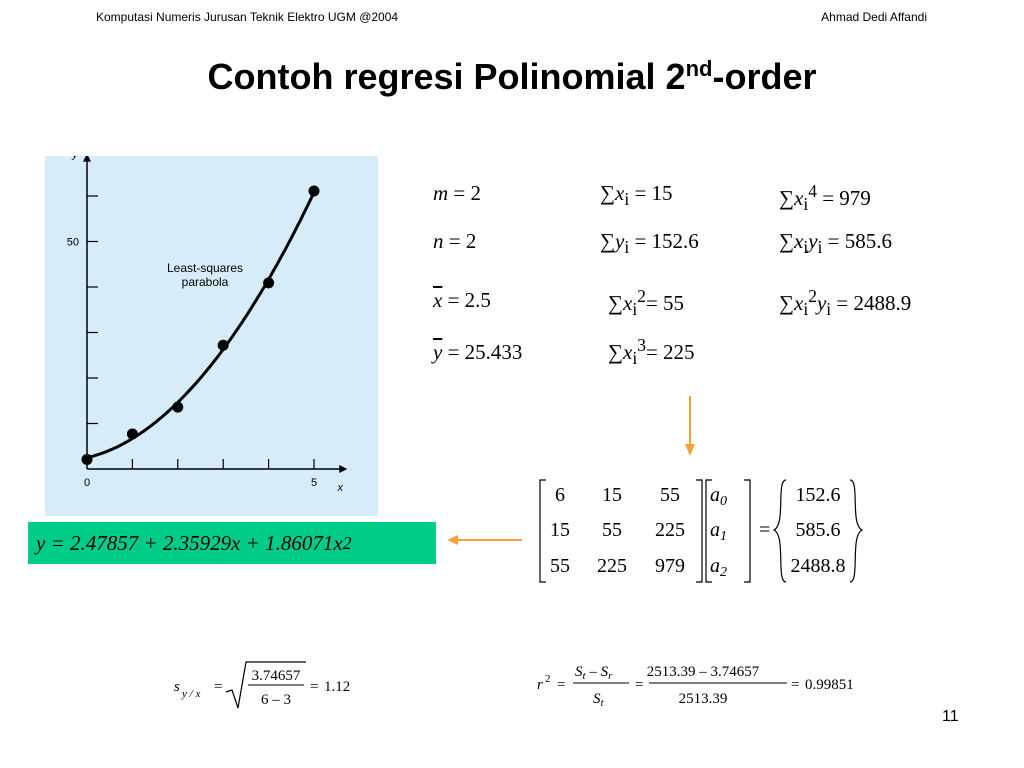 Image resolution: width=1024 pixels, height=768 pixels. I want to click on x-axis-arrow-icon, so click(343, 469).